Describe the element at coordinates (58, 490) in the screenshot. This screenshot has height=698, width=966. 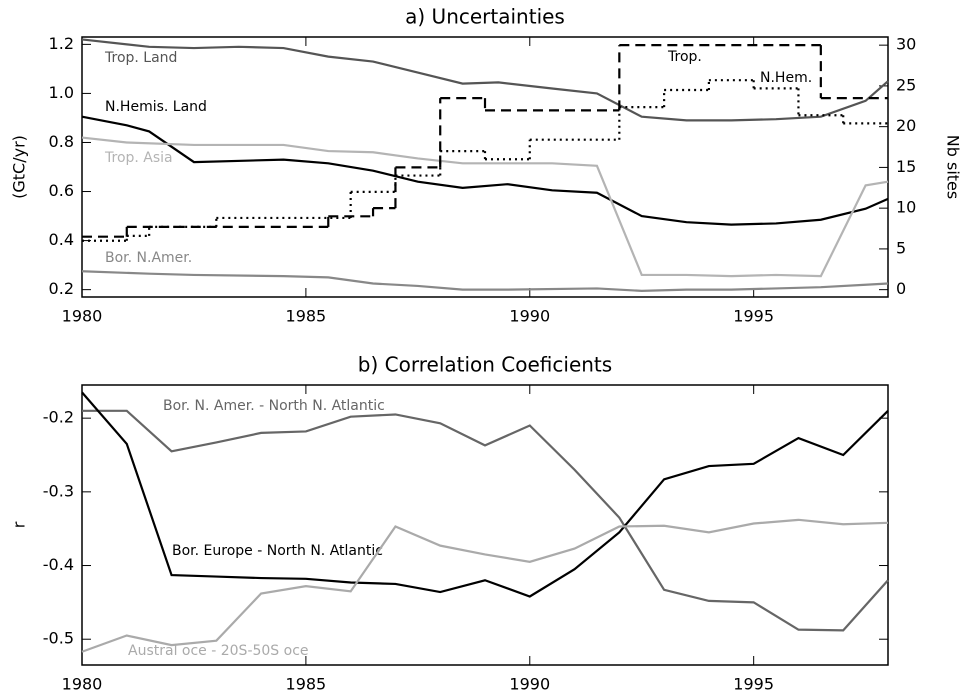
I see `y-tick-label: -0.3` at that location.